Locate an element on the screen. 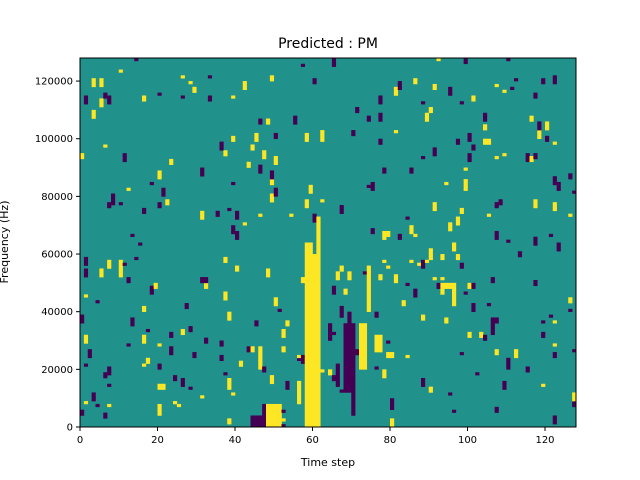 The image size is (640, 480). x-tick-label: 60 is located at coordinates (312, 440).